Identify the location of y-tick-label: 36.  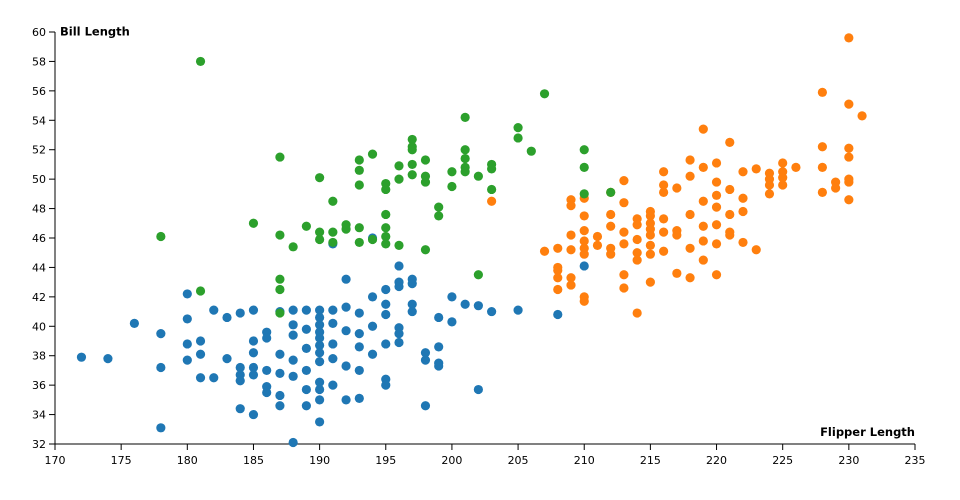
(39, 385).